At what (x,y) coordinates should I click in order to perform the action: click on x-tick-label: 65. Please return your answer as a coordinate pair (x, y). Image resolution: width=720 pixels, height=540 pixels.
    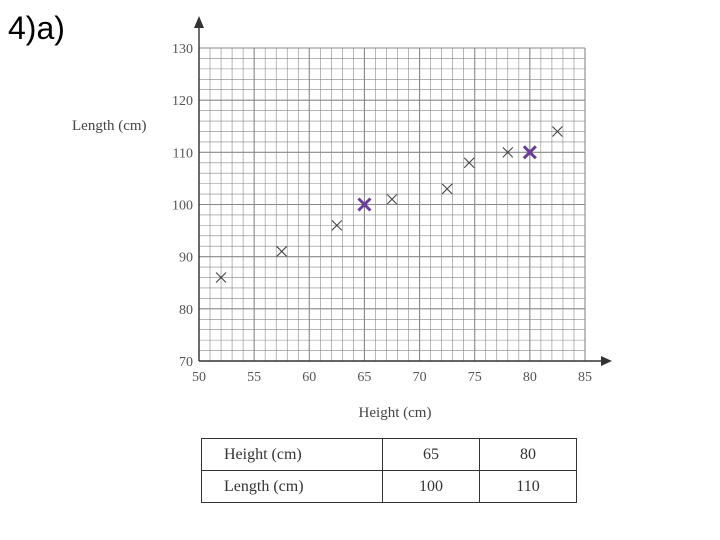
    Looking at the image, I should click on (364, 377).